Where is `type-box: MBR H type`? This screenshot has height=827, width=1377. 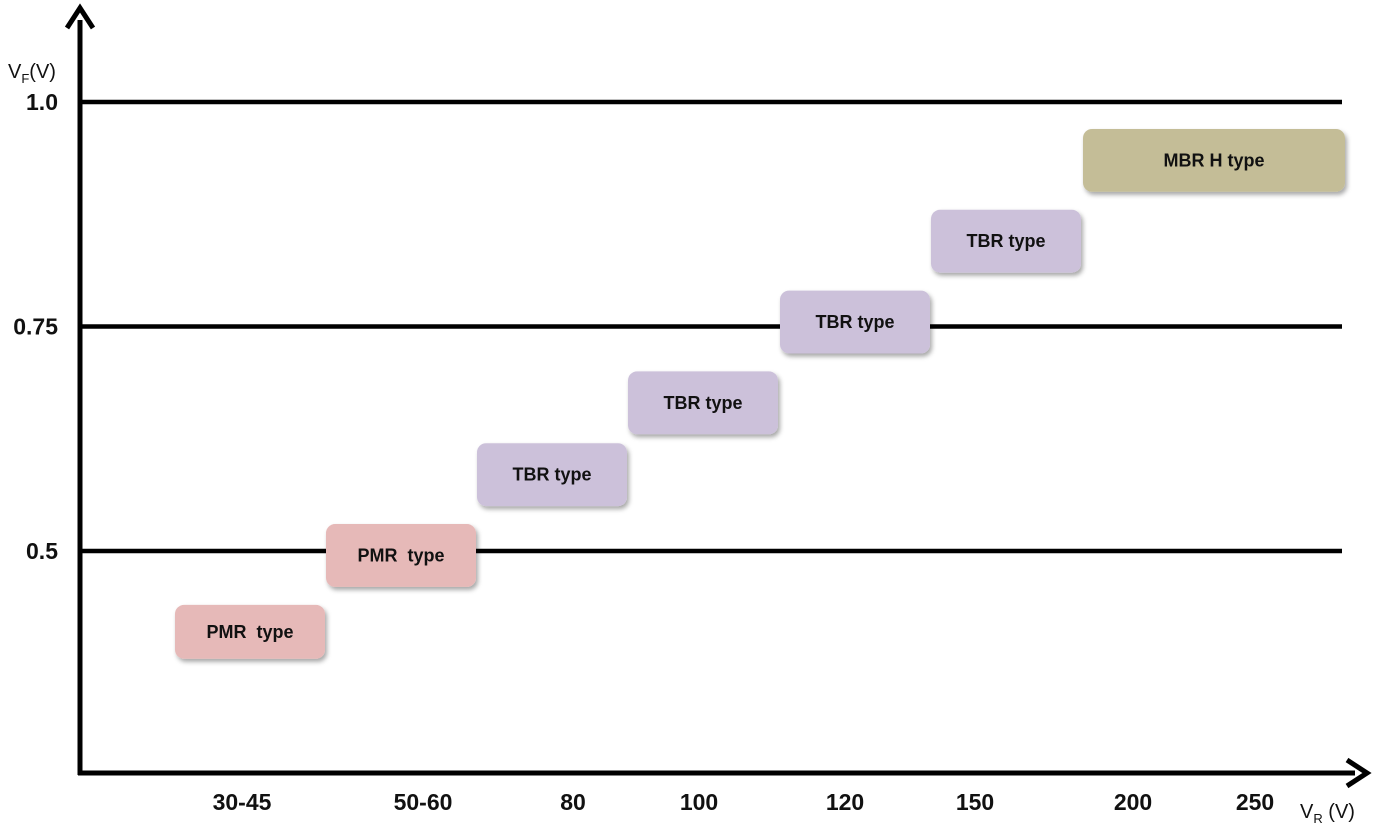
type-box: MBR H type is located at coordinates (1214, 160).